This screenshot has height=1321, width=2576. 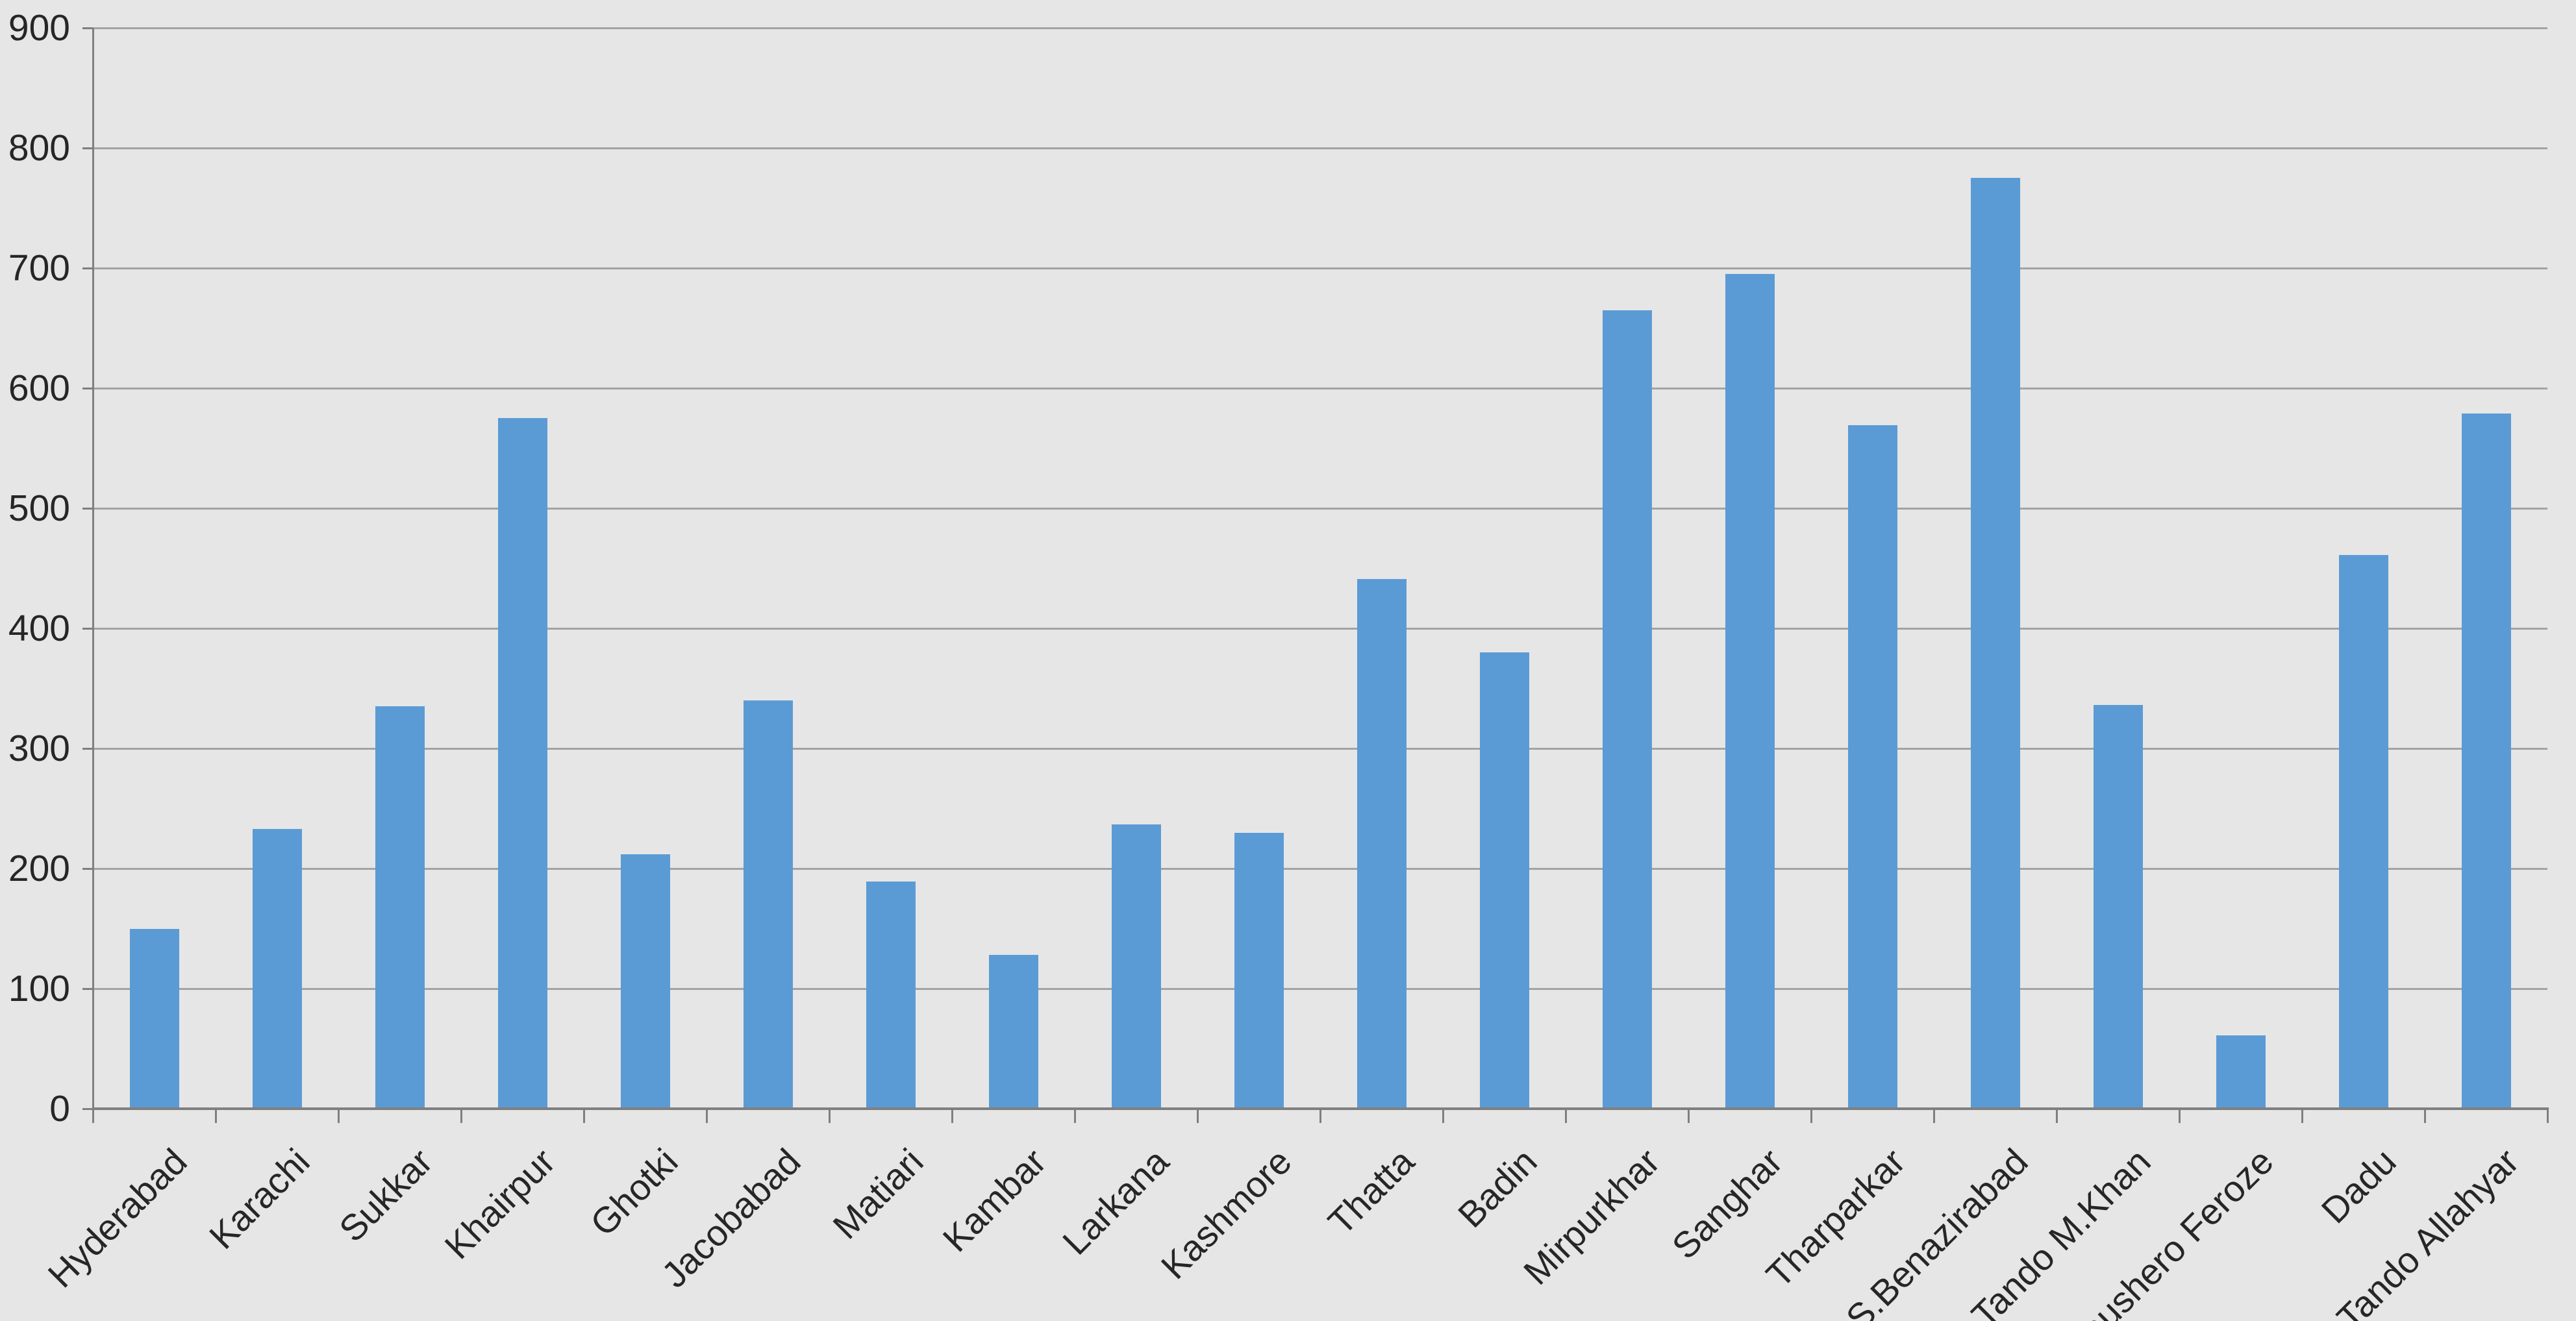 I want to click on y-axis-label: 100, so click(x=39, y=988).